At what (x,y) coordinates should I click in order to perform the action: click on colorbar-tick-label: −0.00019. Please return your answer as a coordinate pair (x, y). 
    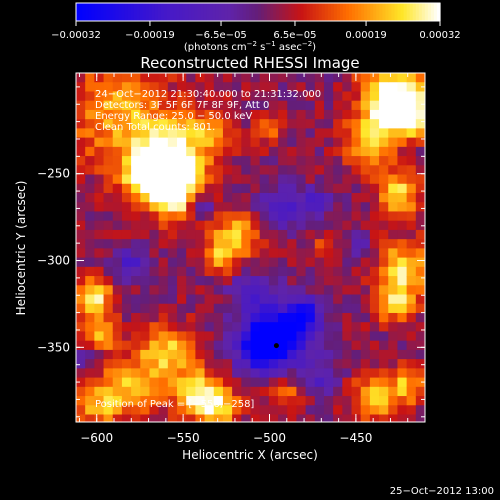
    Looking at the image, I should click on (150, 35).